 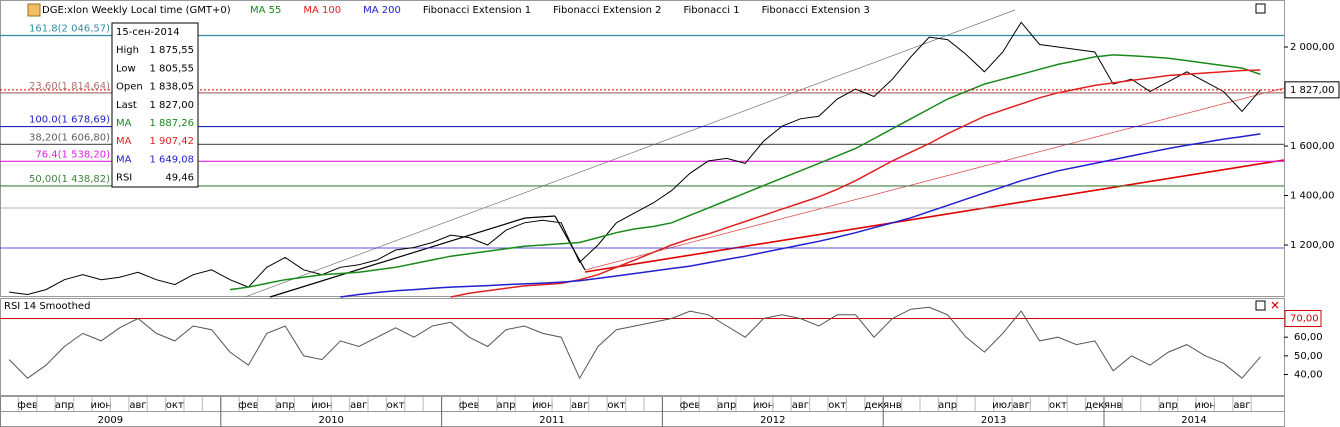 I want to click on last-price-tag, so click(x=1312, y=90).